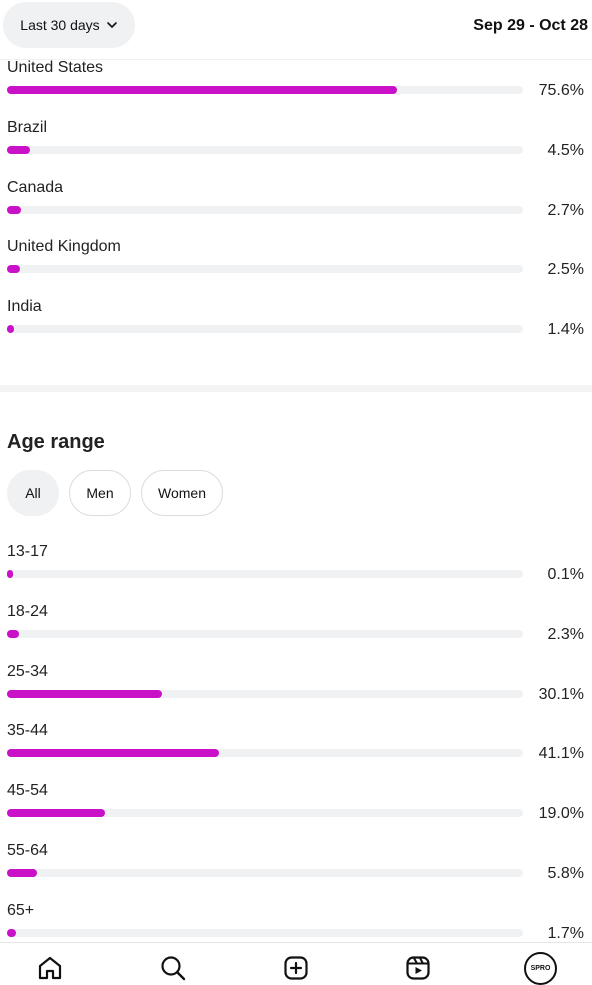 The height and width of the screenshot is (985, 592). Describe the element at coordinates (565, 634) in the screenshot. I see `age-percentage: 2.3%` at that location.